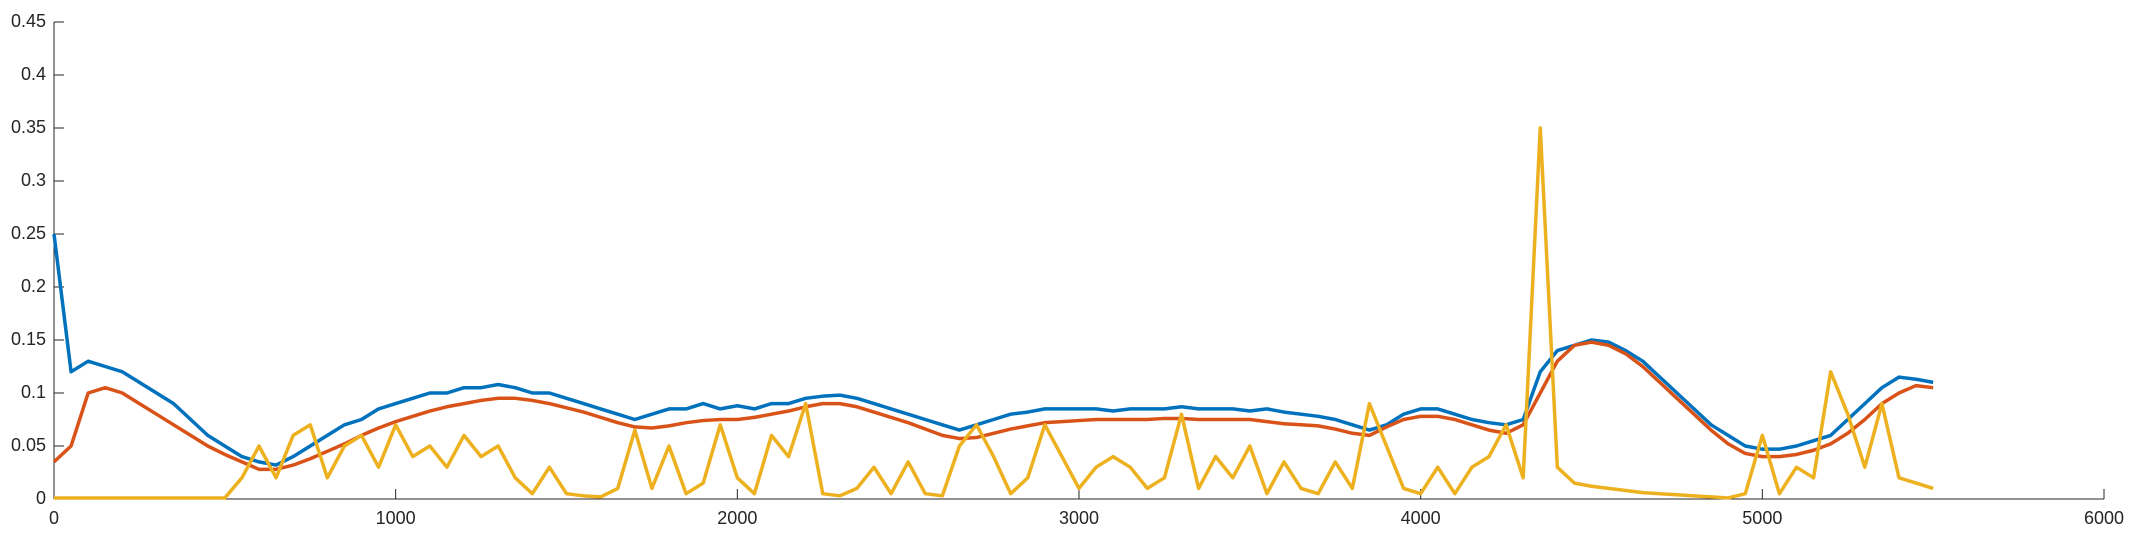 The width and height of the screenshot is (2133, 538). I want to click on x-tick-label: 3000, so click(1079, 518).